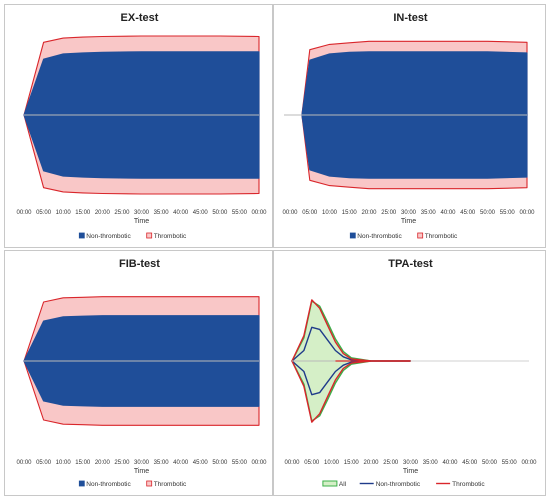 This screenshot has width=550, height=502. What do you see at coordinates (389, 213) in the screenshot?
I see `c1-x-tick-5: 25:00` at bounding box center [389, 213].